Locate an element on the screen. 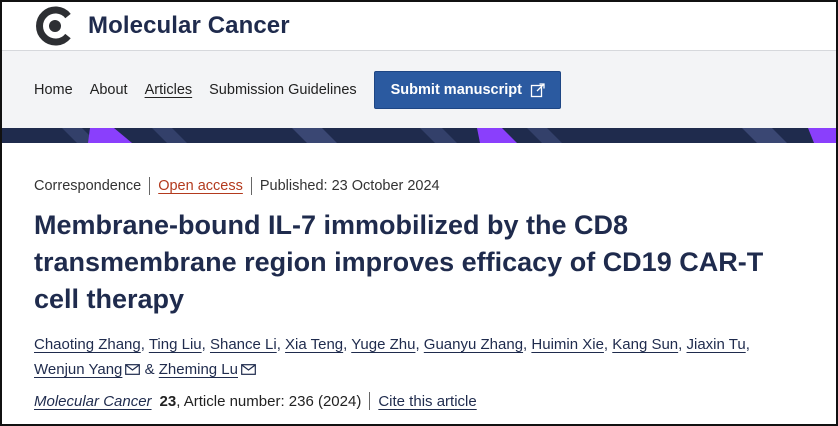 The width and height of the screenshot is (838, 426). author-link: Huimin Xie is located at coordinates (567, 344).